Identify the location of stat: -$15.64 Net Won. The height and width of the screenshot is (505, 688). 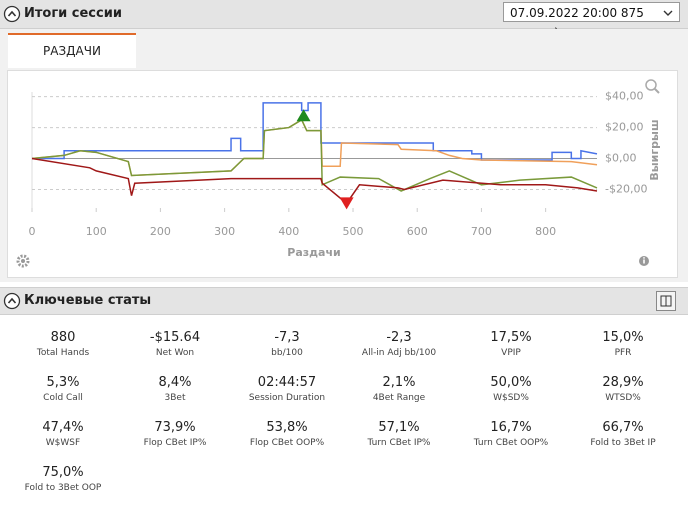
(175, 344).